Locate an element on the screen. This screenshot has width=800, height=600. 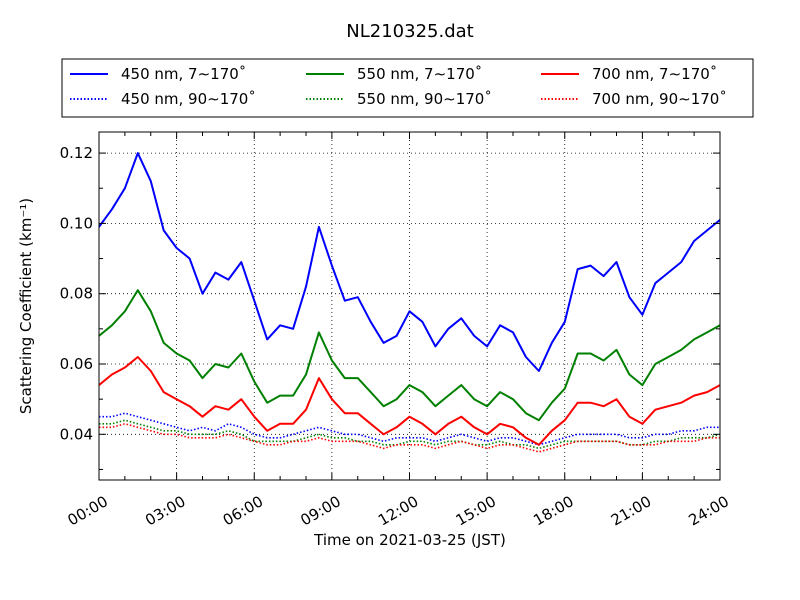
legend-label: 550 nm, 90∼170˚ is located at coordinates (424, 99).